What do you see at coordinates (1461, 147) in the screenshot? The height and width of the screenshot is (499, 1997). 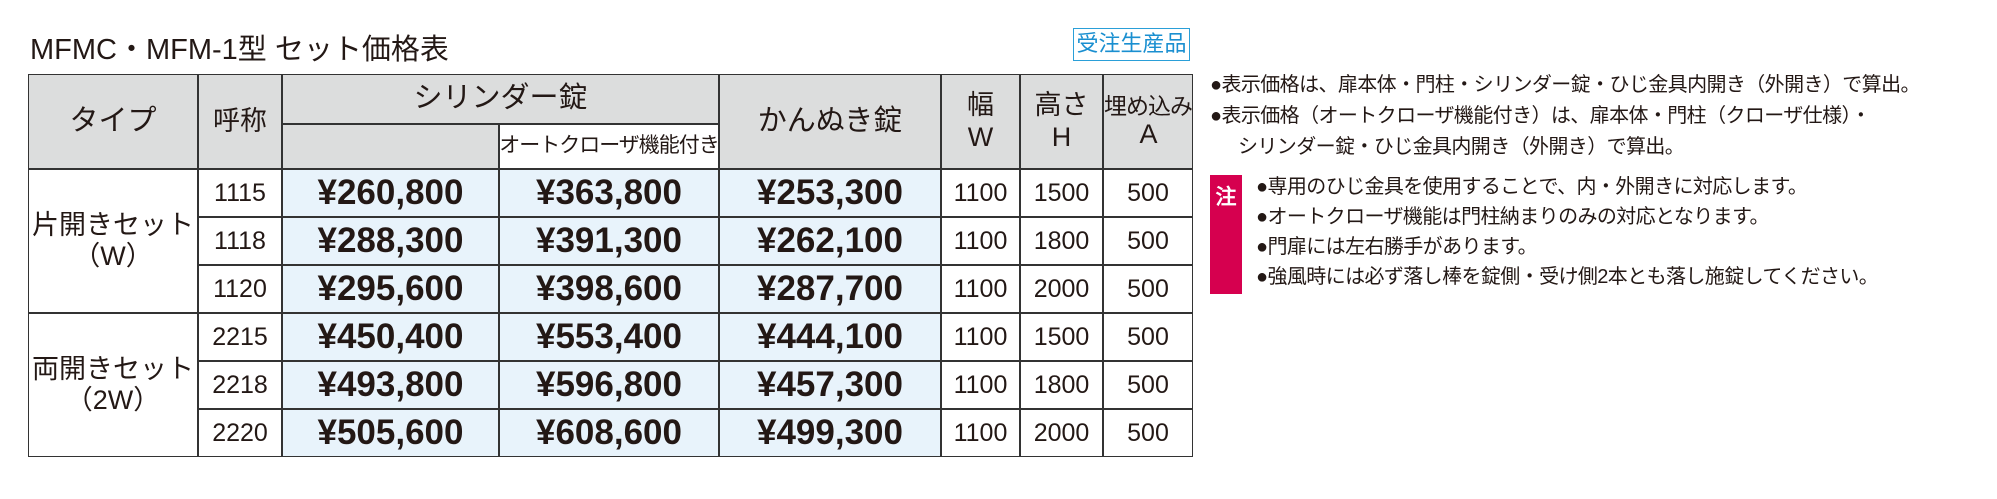 I see `note-text: シリンダー錠・ひじ金具内開き（外開き）で算出。` at bounding box center [1461, 147].